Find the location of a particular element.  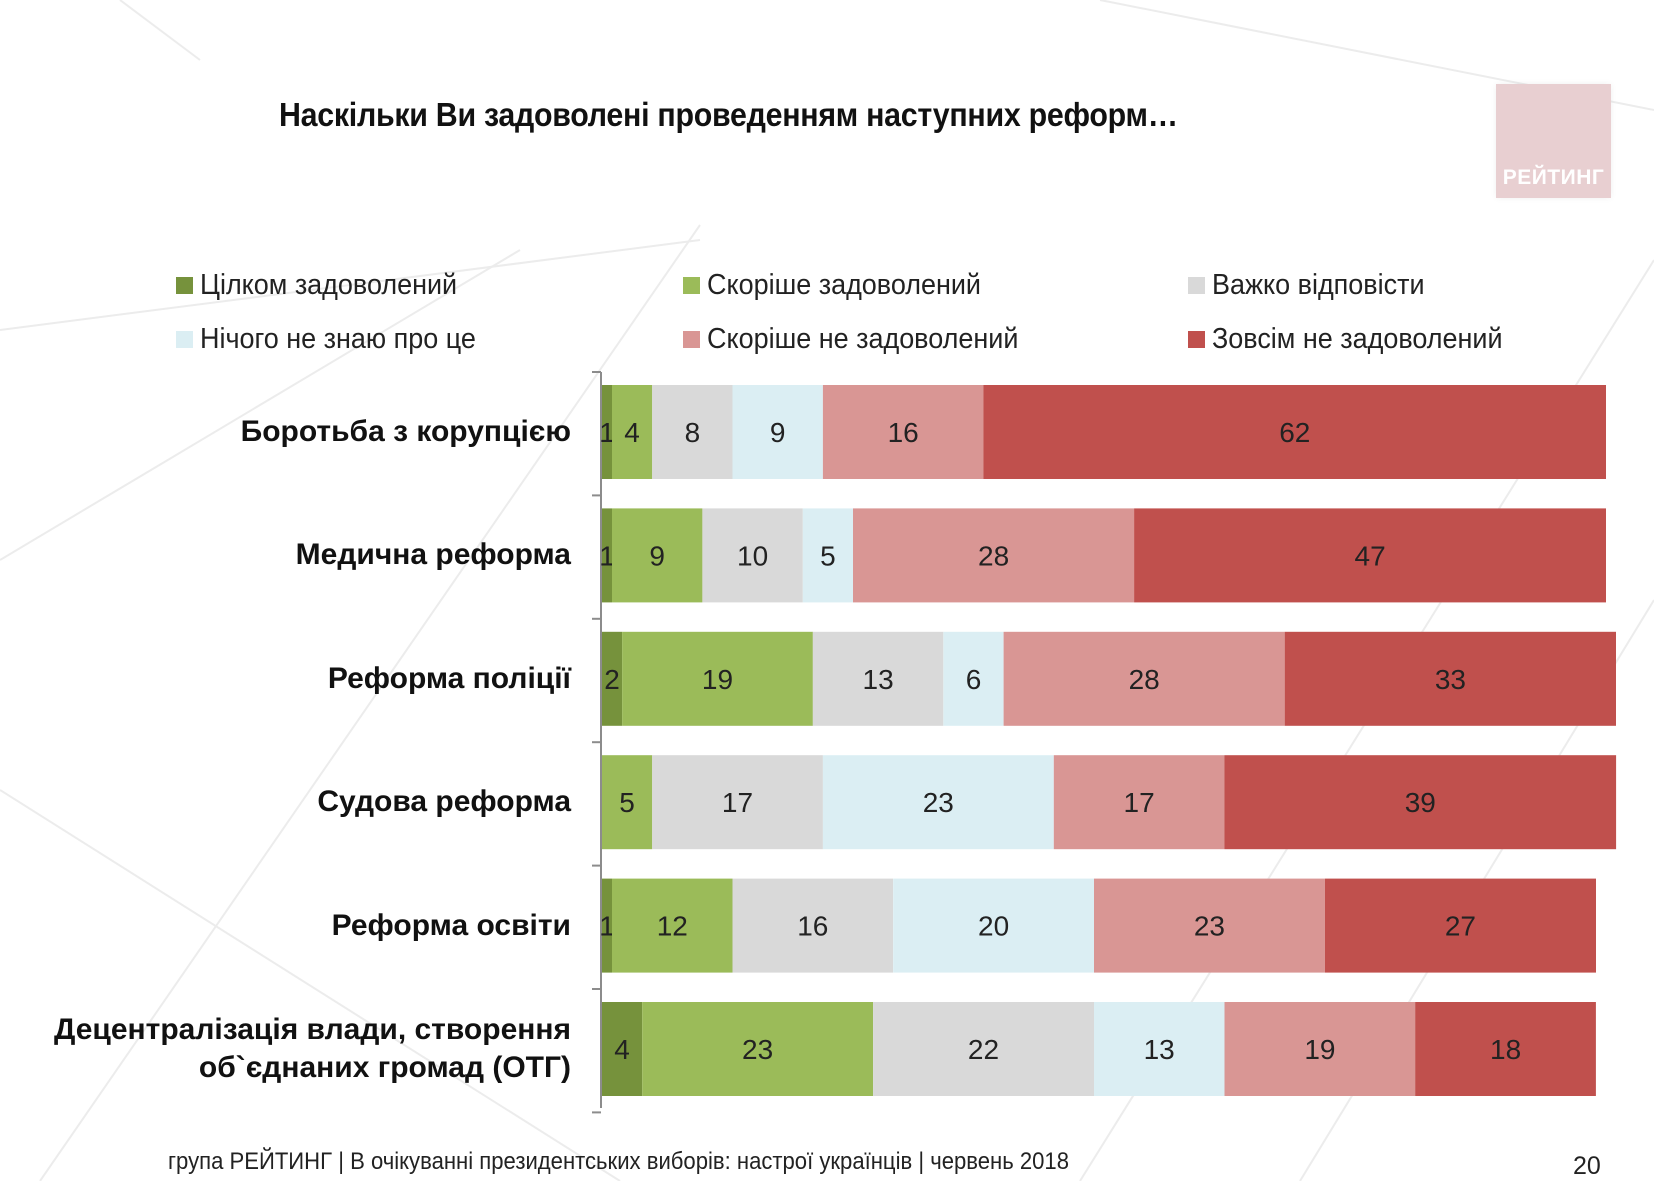

data-label: 18 is located at coordinates (1505, 1049).